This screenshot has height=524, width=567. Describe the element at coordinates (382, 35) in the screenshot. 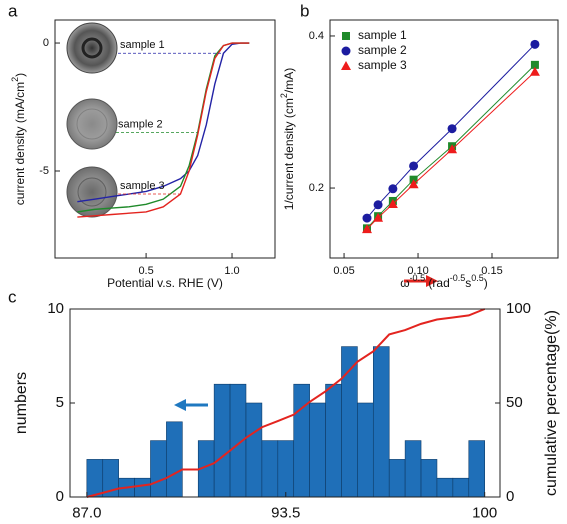

I see `legend-label: sample 1` at that location.